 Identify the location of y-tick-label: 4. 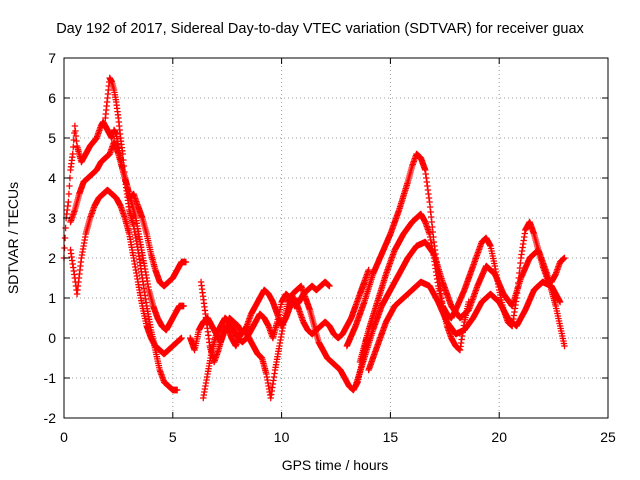
(52, 178).